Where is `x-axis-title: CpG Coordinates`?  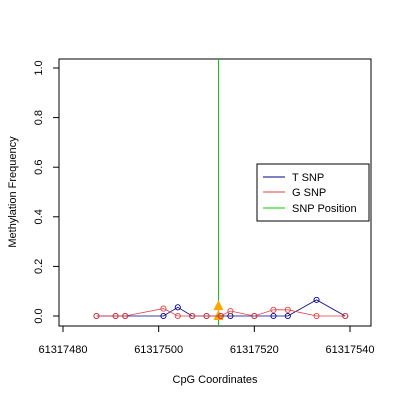 x-axis-title: CpG Coordinates is located at coordinates (215, 380).